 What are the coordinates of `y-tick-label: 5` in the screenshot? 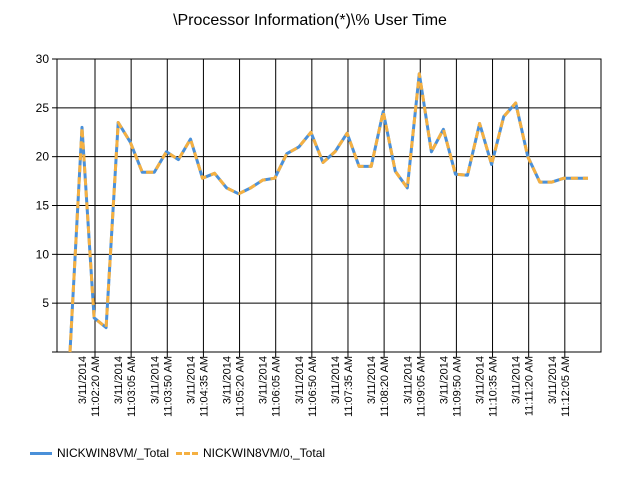 It's located at (45, 303).